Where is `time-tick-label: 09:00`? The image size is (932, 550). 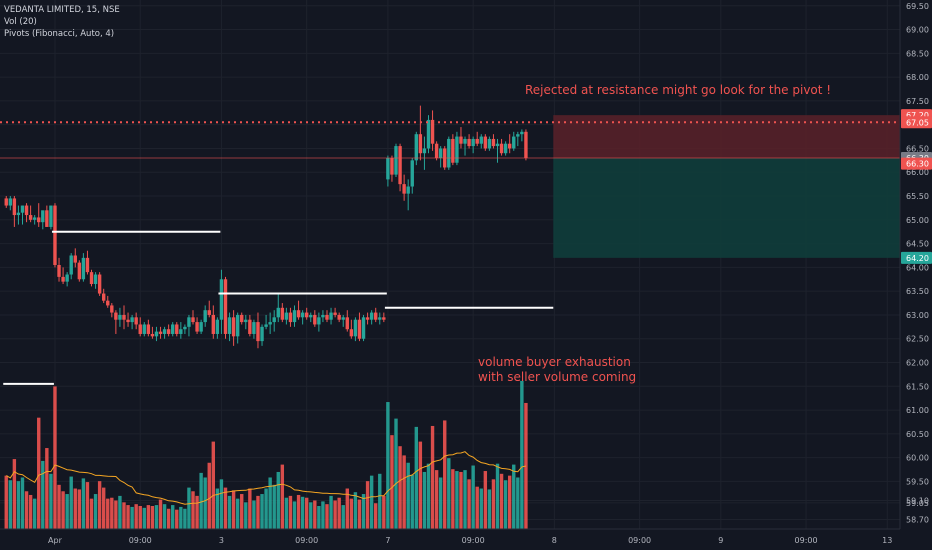
time-tick-label: 09:00 is located at coordinates (140, 540).